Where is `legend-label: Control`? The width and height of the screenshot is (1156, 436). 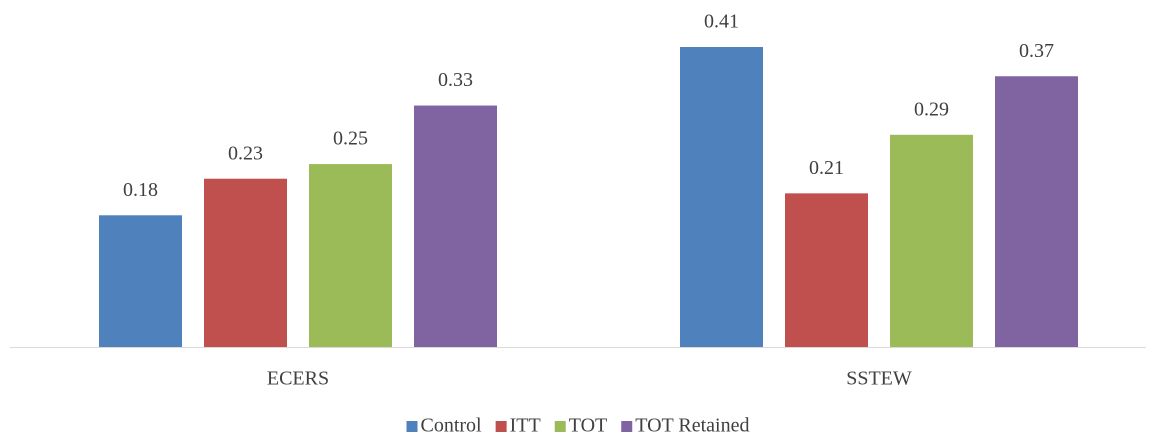 legend-label: Control is located at coordinates (452, 425).